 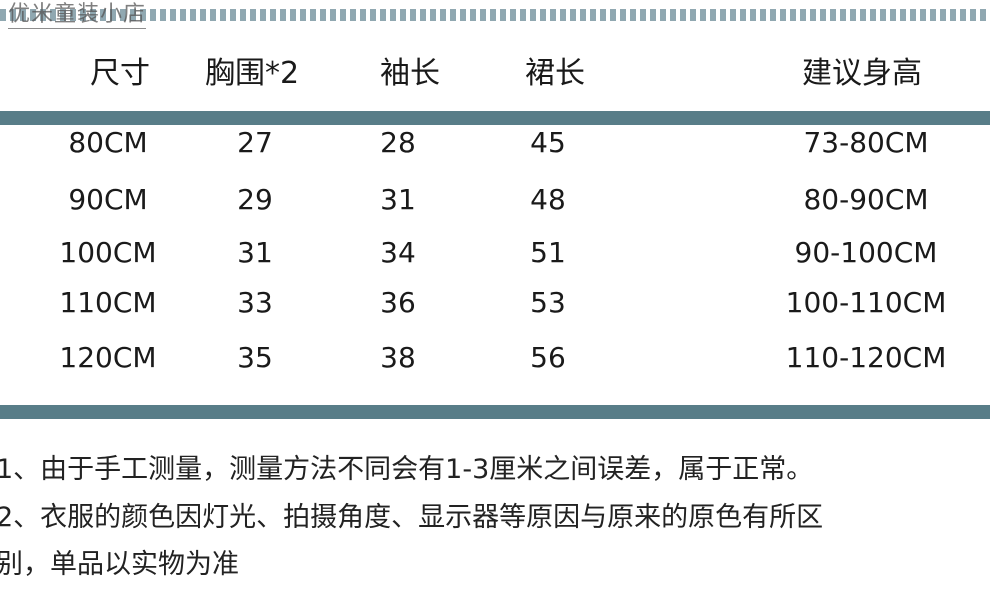 I want to click on header-size: 尺寸, so click(x=120, y=73).